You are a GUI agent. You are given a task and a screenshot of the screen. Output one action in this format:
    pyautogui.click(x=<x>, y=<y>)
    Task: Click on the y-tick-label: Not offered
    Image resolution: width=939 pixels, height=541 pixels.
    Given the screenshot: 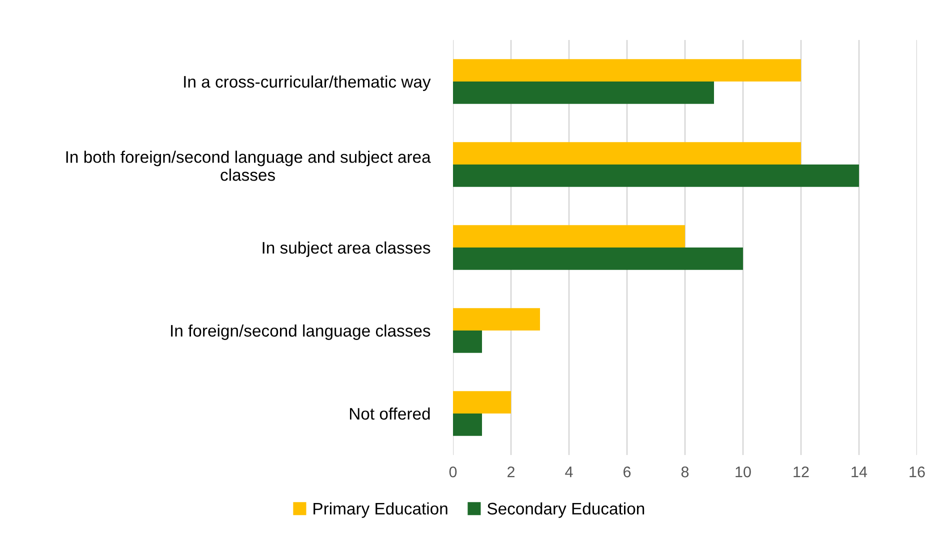 What is the action you would take?
    pyautogui.click(x=390, y=413)
    